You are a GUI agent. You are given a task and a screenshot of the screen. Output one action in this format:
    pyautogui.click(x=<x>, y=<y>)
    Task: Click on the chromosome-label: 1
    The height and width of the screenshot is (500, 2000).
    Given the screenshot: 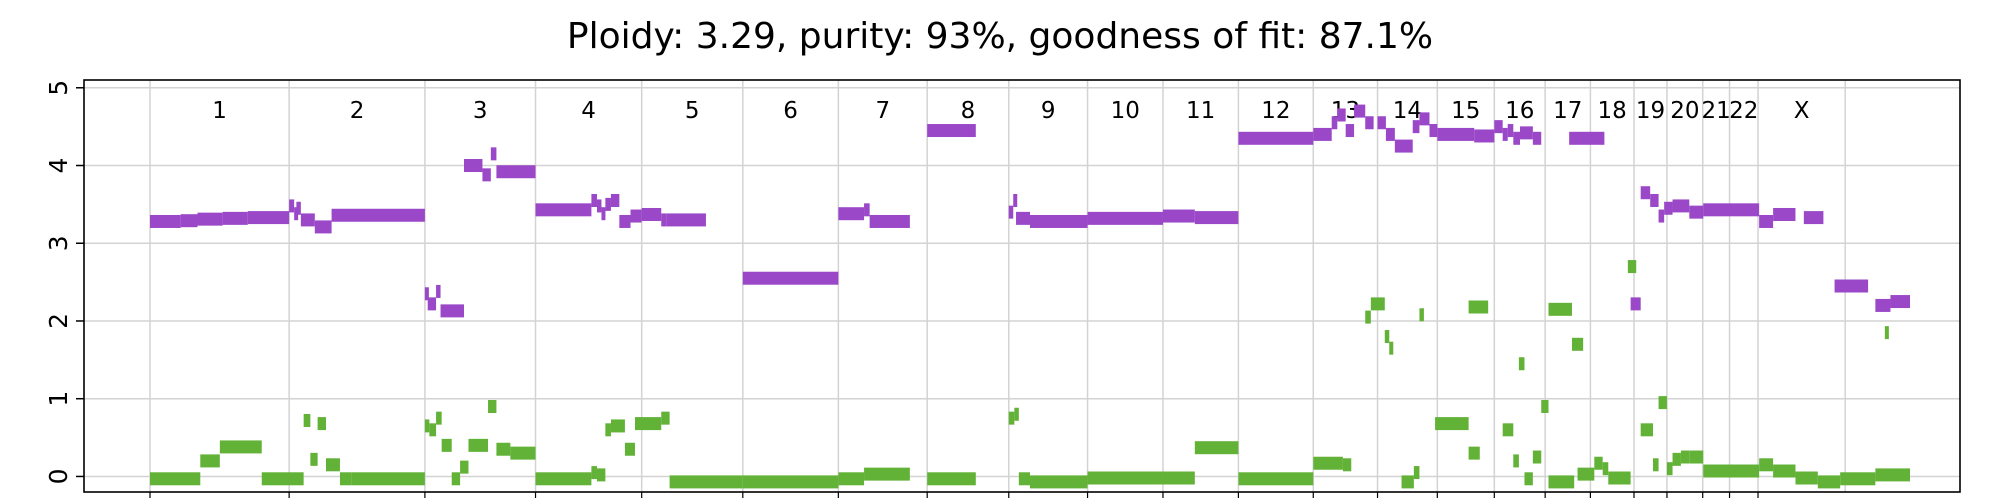 What is the action you would take?
    pyautogui.click(x=219, y=111)
    